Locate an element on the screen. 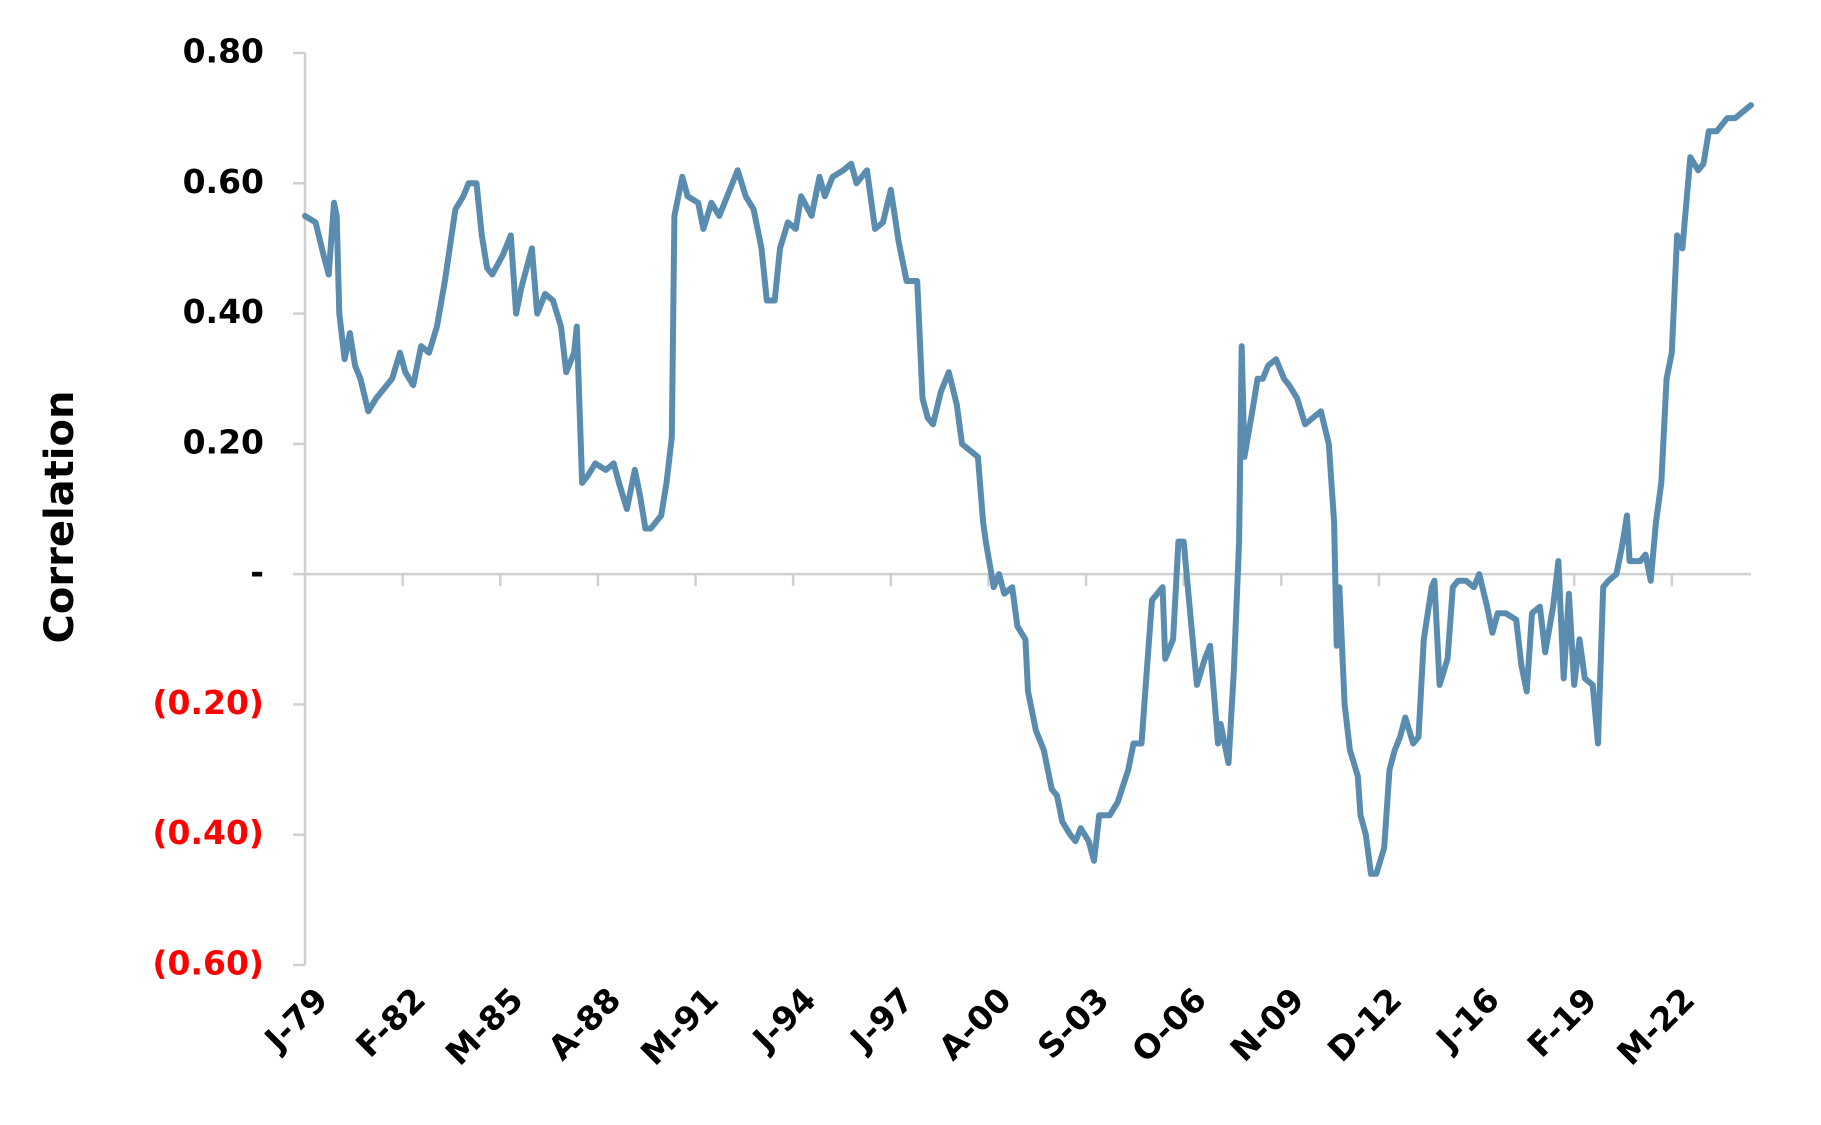 The height and width of the screenshot is (1125, 1821). y-tick-label: 0.40 is located at coordinates (223, 311).